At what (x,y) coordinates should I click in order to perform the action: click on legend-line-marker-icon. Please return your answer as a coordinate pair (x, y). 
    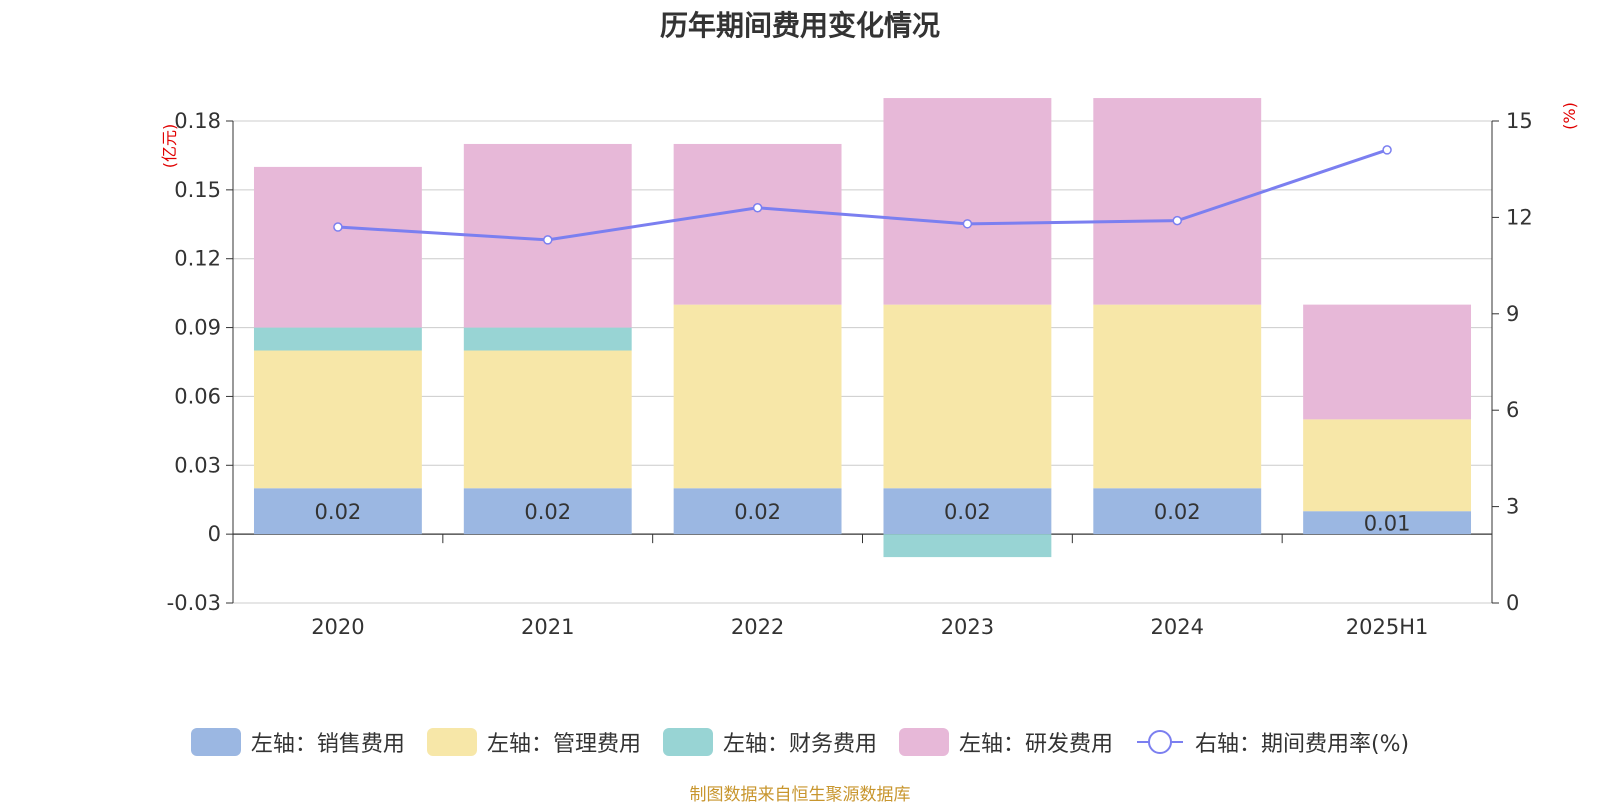
    Looking at the image, I should click on (1159, 742).